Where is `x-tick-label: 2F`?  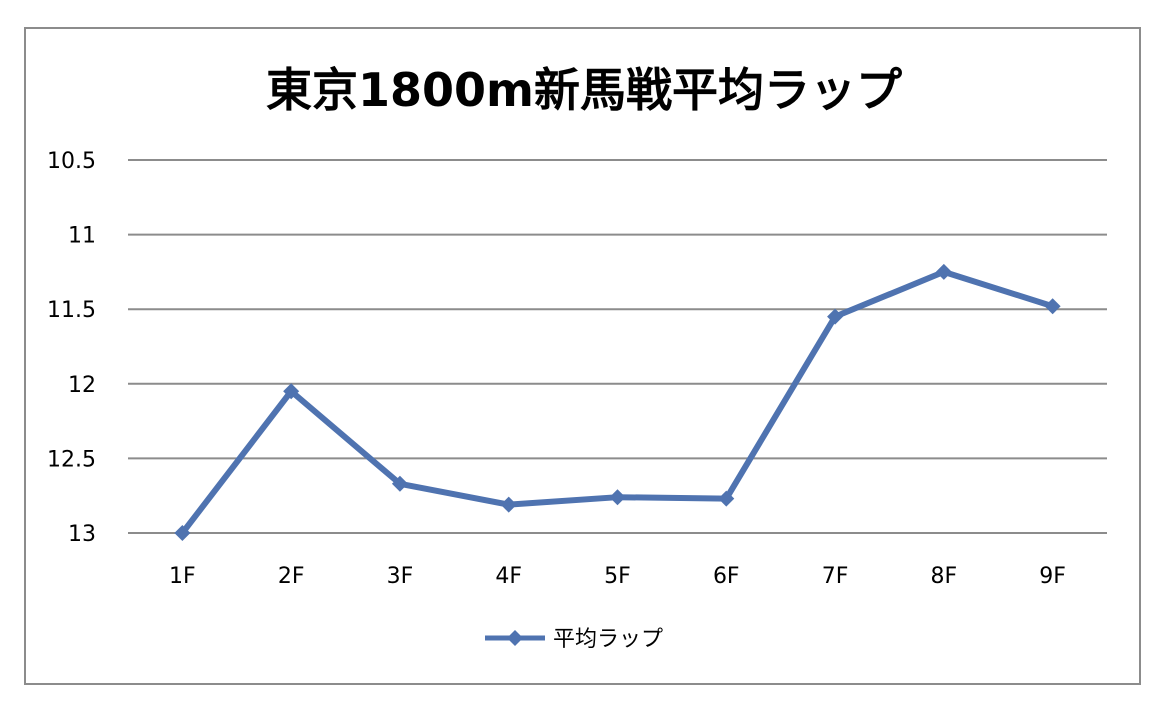
x-tick-label: 2F is located at coordinates (291, 576).